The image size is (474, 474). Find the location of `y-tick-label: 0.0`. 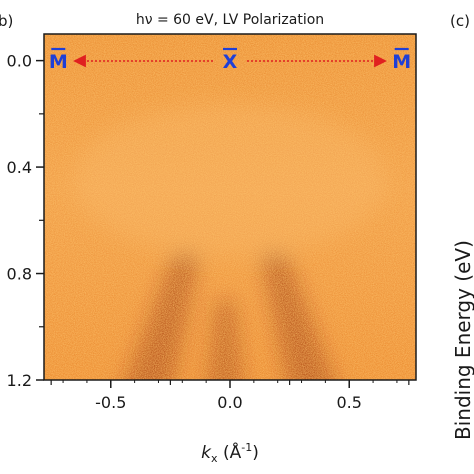

y-tick-label: 0.0 is located at coordinates (19, 61).